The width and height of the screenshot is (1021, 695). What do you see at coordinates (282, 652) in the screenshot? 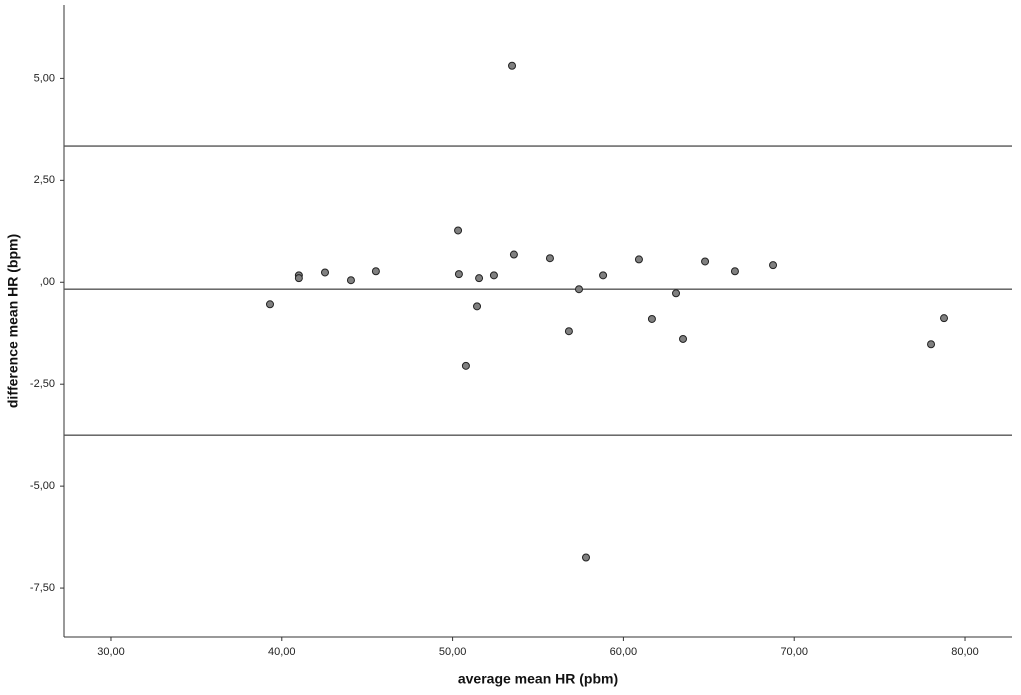
I see `x-tick-label: 40,00` at bounding box center [282, 652].